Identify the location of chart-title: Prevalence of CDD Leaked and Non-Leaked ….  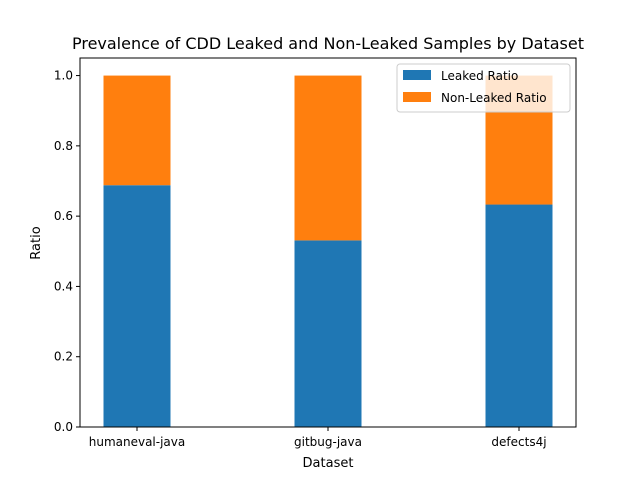
(328, 43).